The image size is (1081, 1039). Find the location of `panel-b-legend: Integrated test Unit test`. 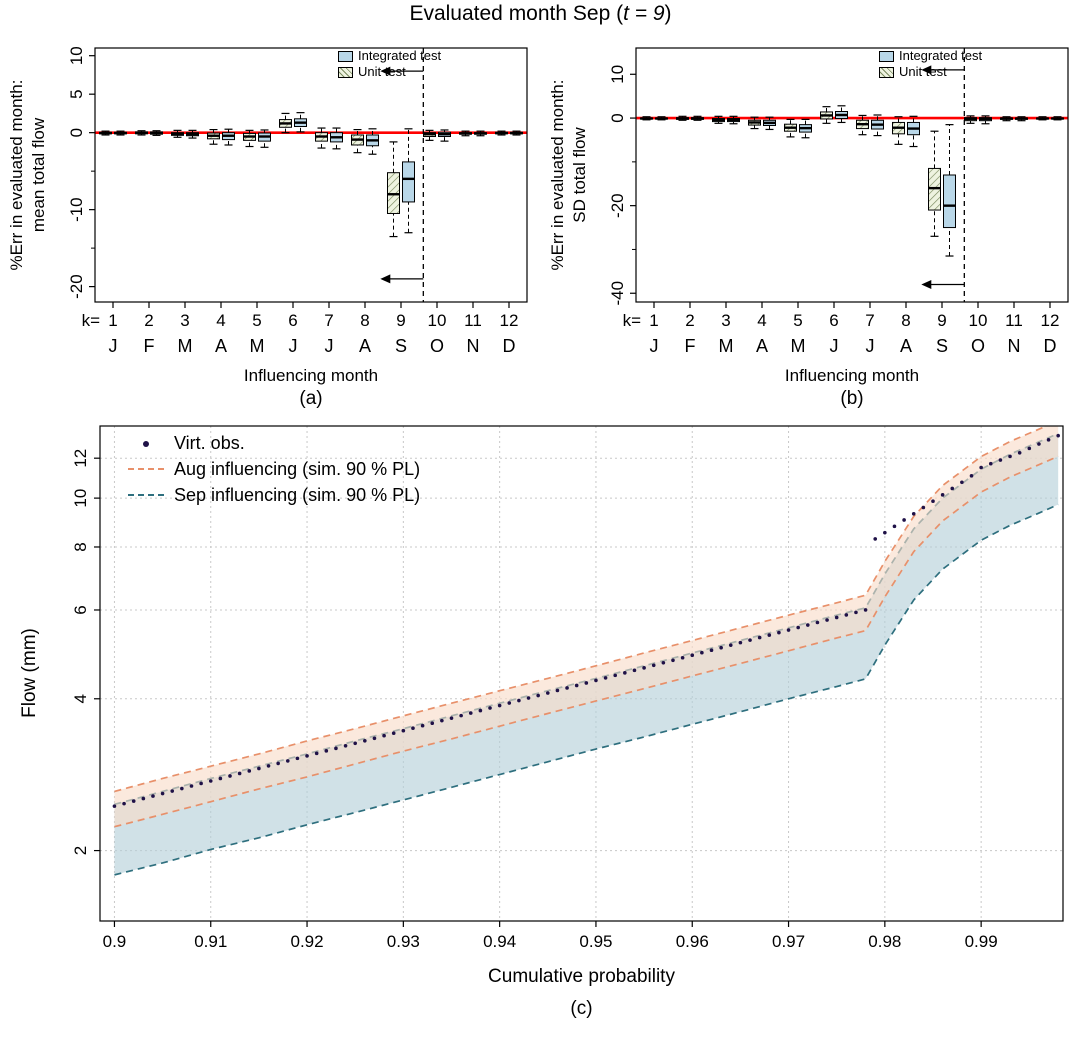

panel-b-legend: Integrated test Unit test is located at coordinates (930, 64).